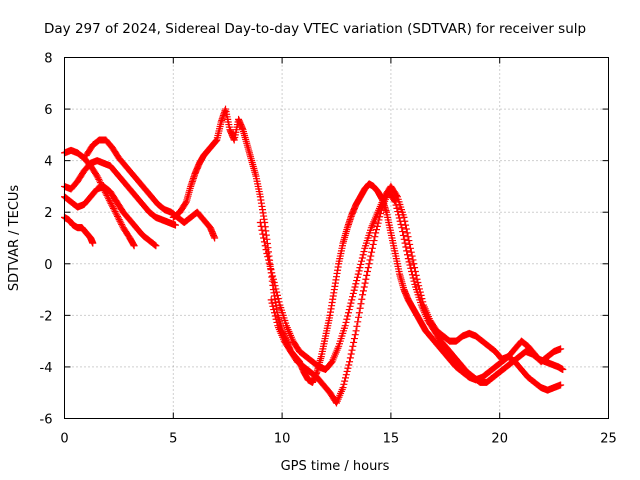 The width and height of the screenshot is (640, 480). I want to click on y-tick-label: -2, so click(46, 316).